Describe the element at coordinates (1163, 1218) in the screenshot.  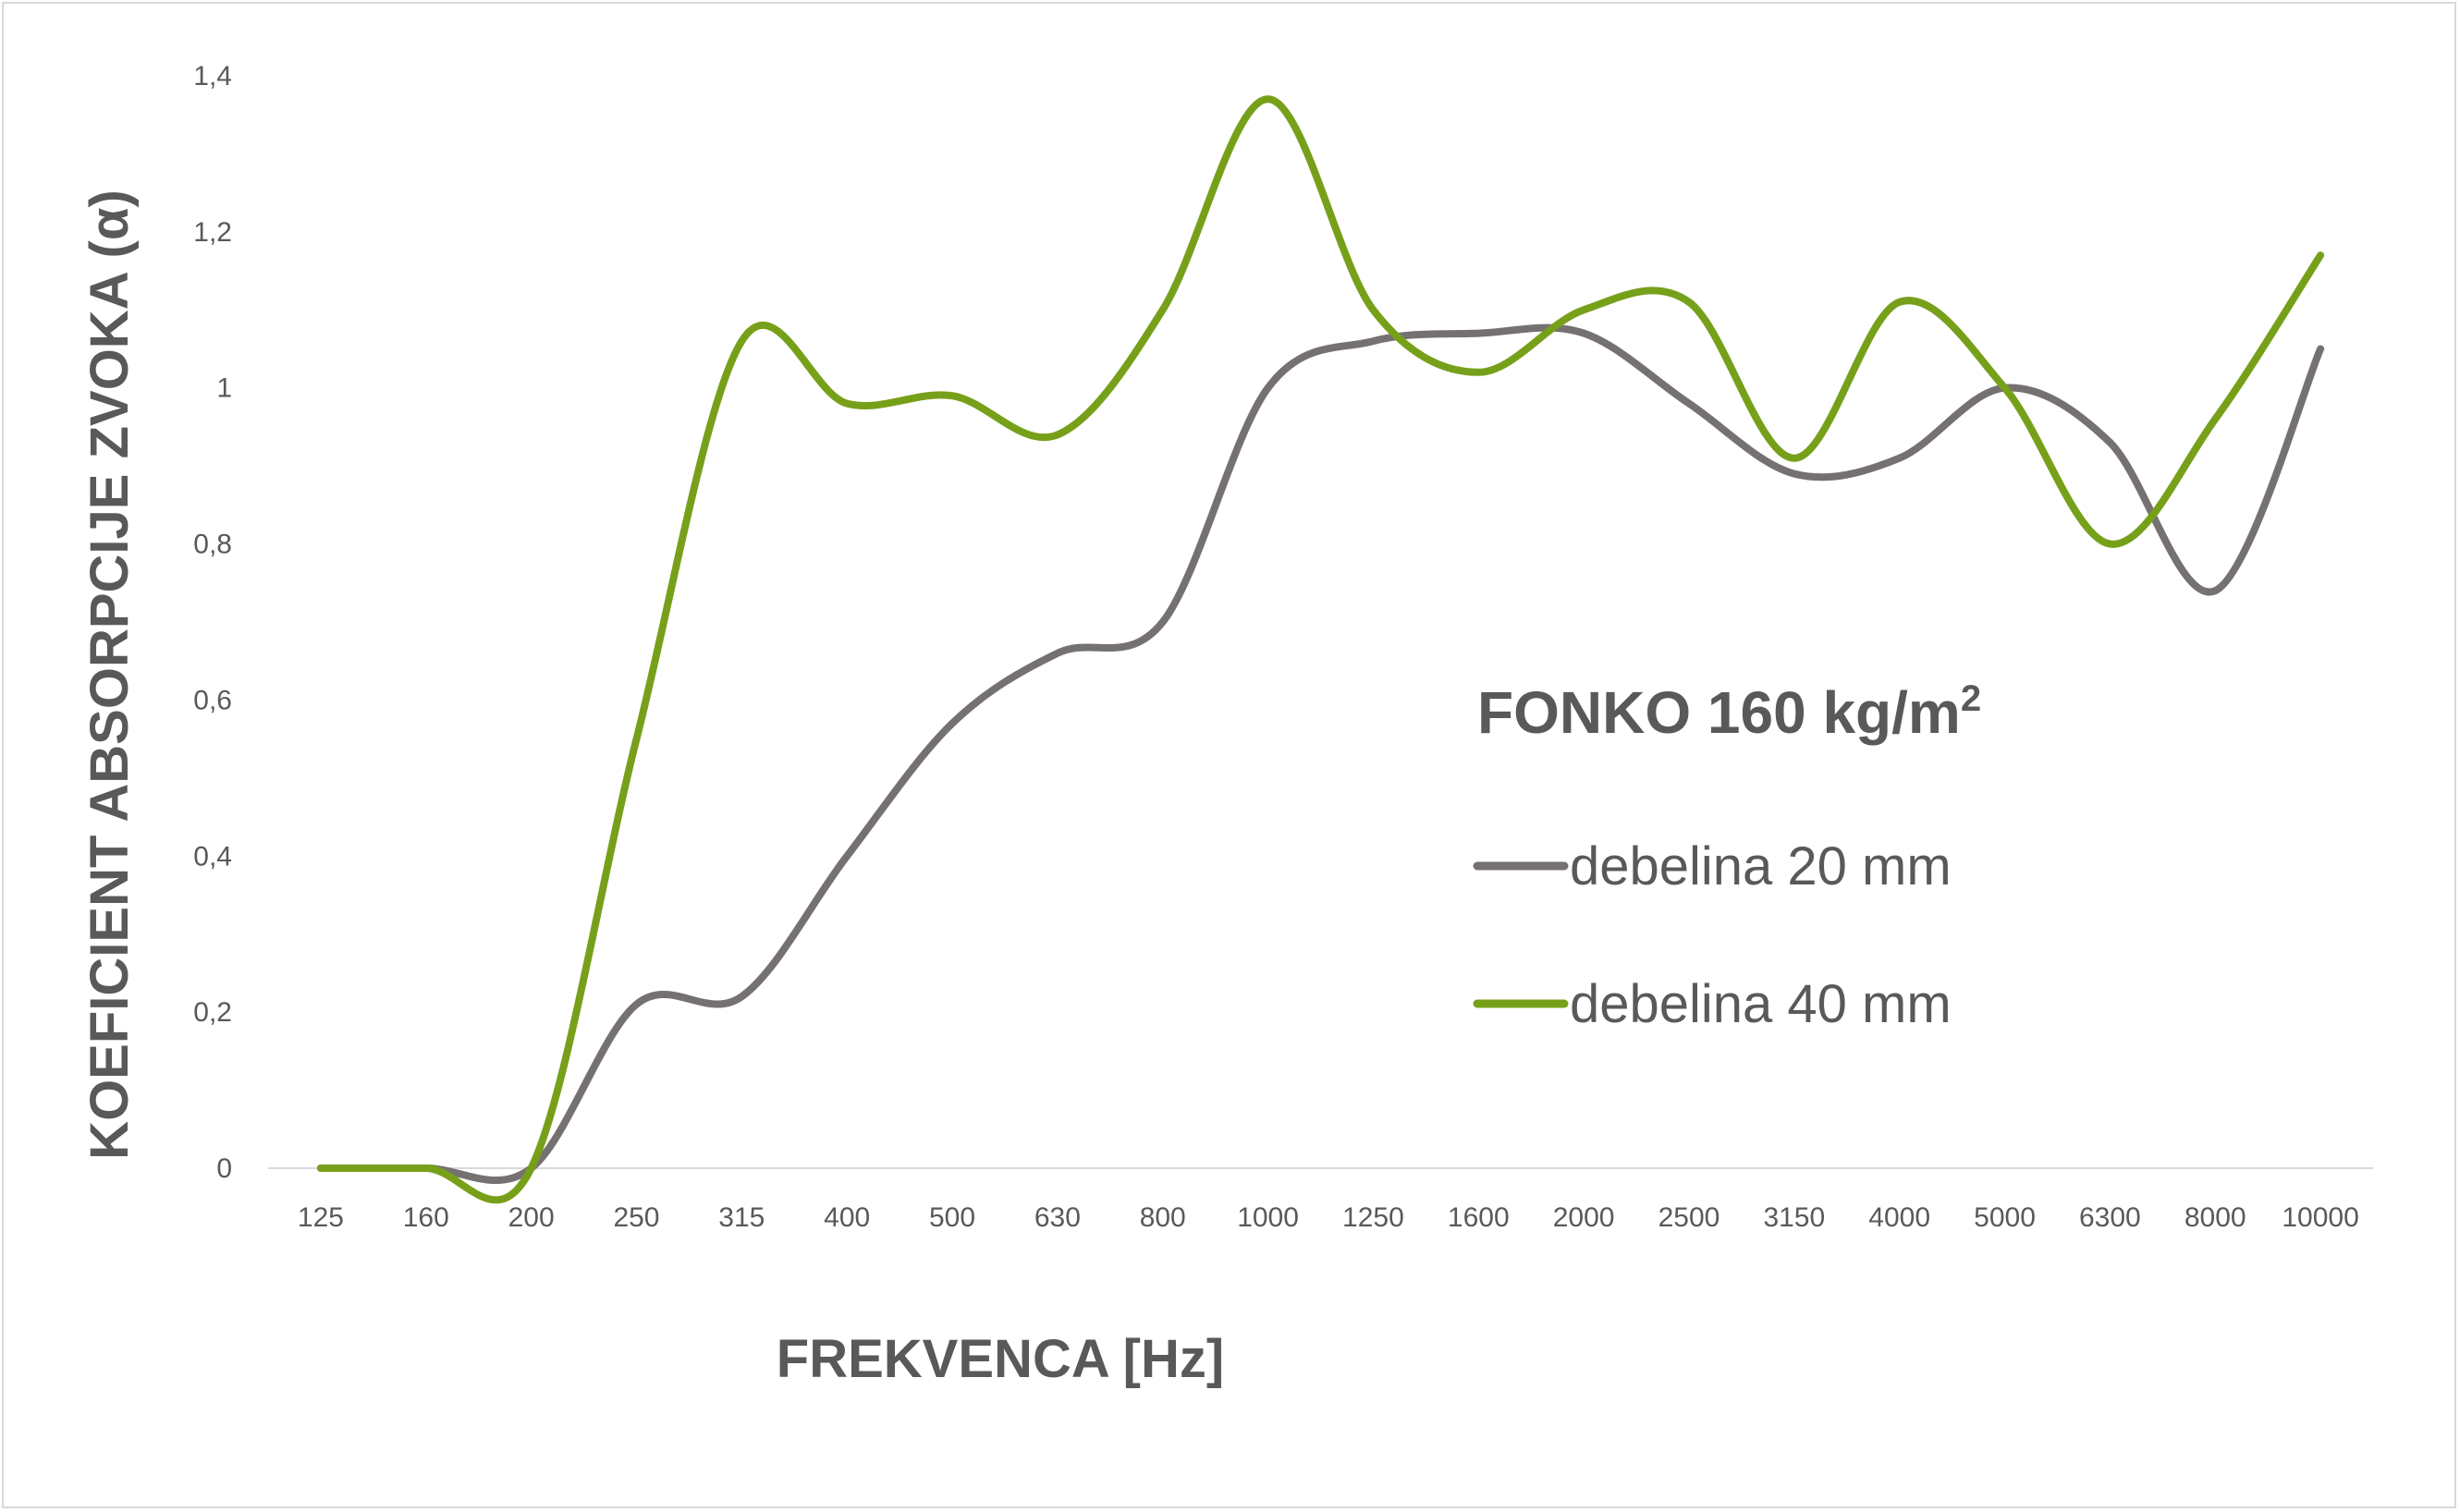
I see `x-tick-label: 800` at that location.